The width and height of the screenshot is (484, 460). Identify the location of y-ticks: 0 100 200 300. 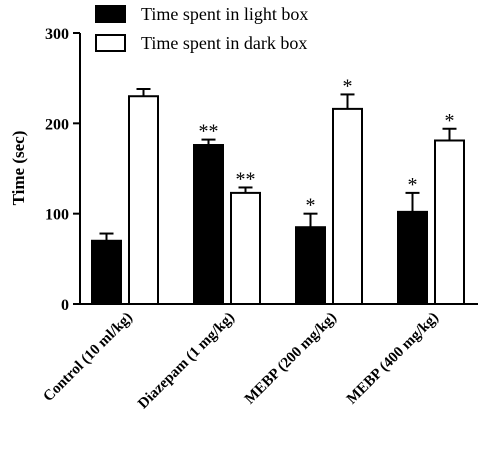
(62, 170).